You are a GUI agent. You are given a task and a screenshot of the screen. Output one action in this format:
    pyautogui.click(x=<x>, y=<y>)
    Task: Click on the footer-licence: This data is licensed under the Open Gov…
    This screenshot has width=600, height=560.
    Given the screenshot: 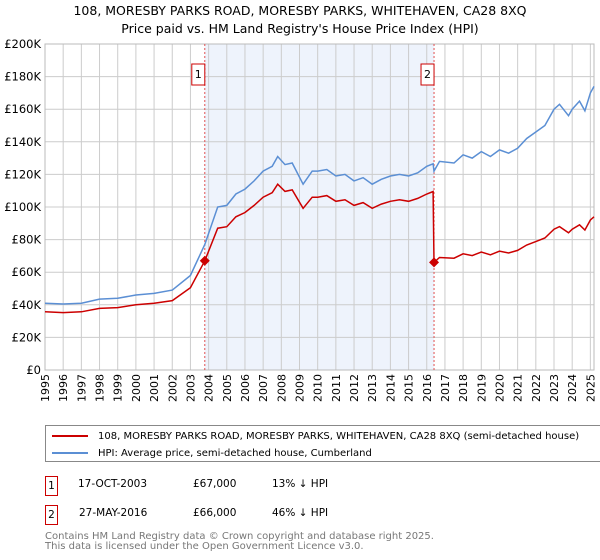 What is the action you would take?
    pyautogui.click(x=204, y=546)
    